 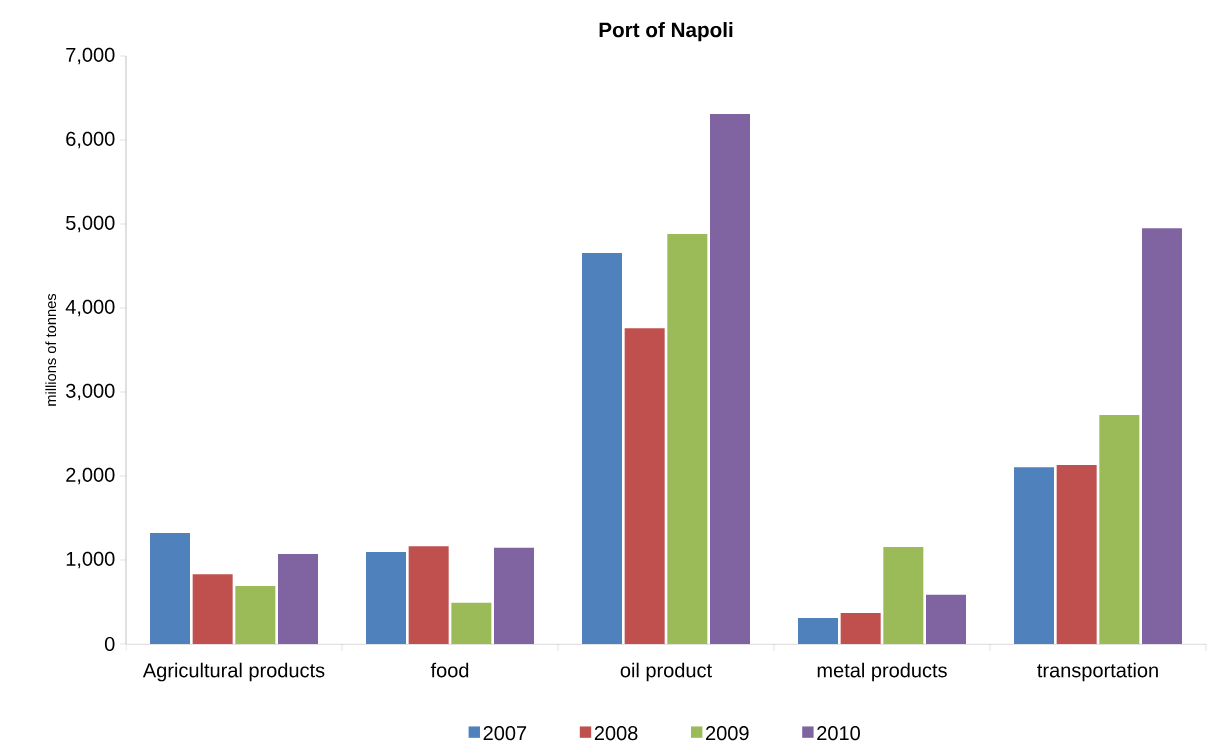 I want to click on legend-label: 2007, so click(x=505, y=733).